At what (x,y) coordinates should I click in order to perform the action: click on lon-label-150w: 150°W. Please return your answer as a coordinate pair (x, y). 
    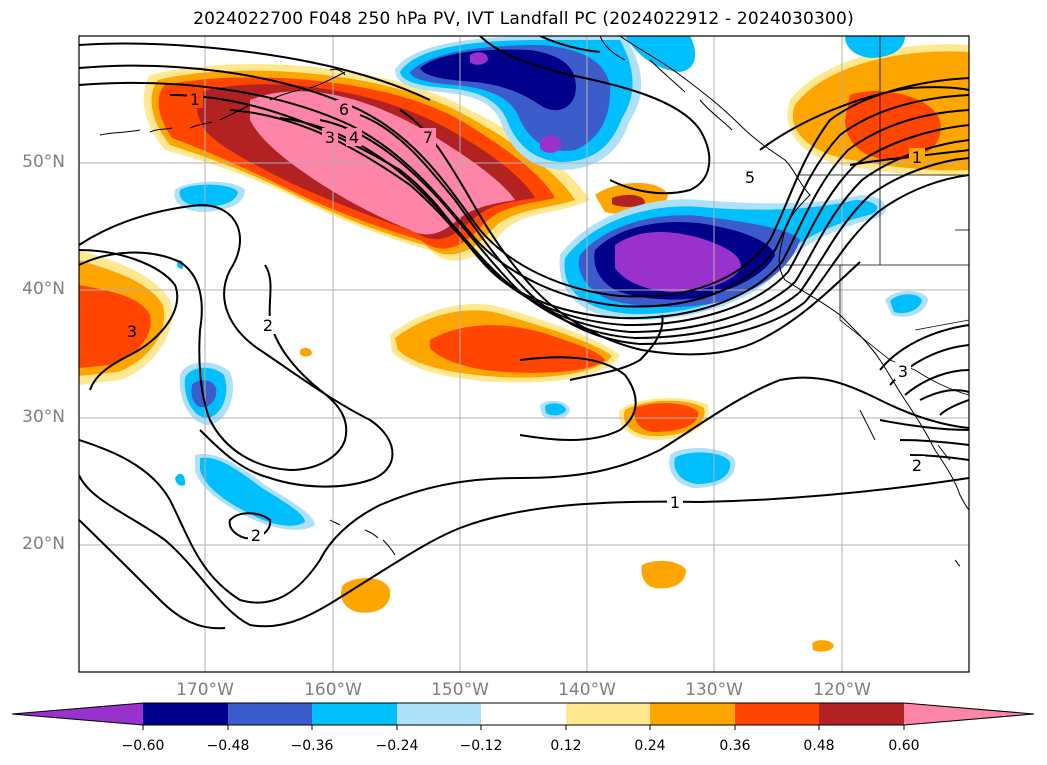
    Looking at the image, I should click on (460, 690).